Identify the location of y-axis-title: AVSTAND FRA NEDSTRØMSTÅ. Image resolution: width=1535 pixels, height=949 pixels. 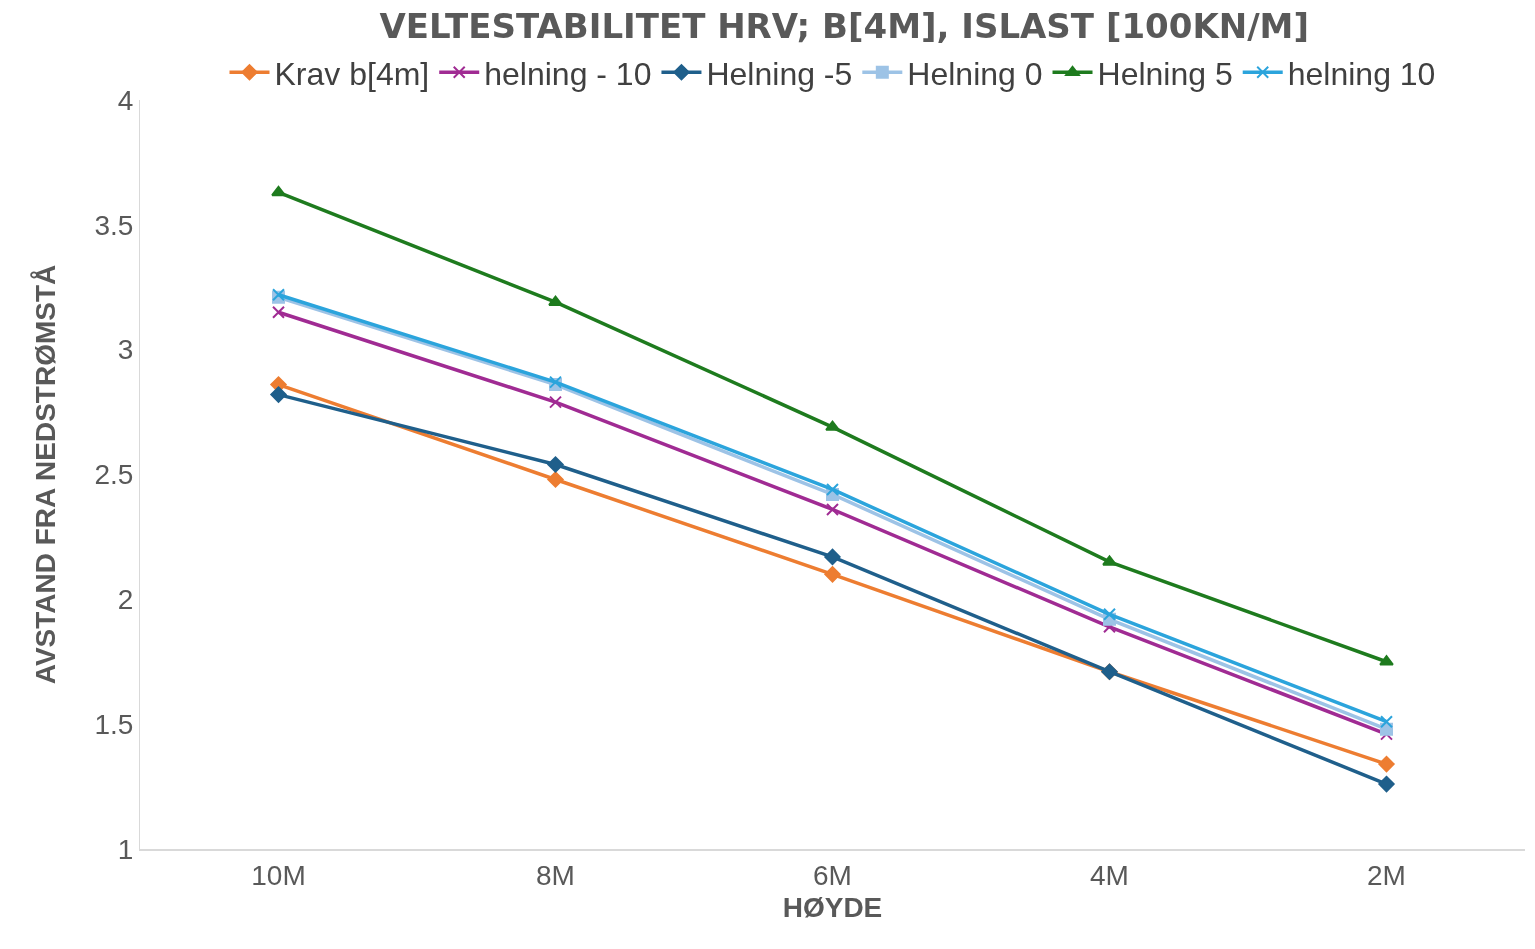
(46, 474).